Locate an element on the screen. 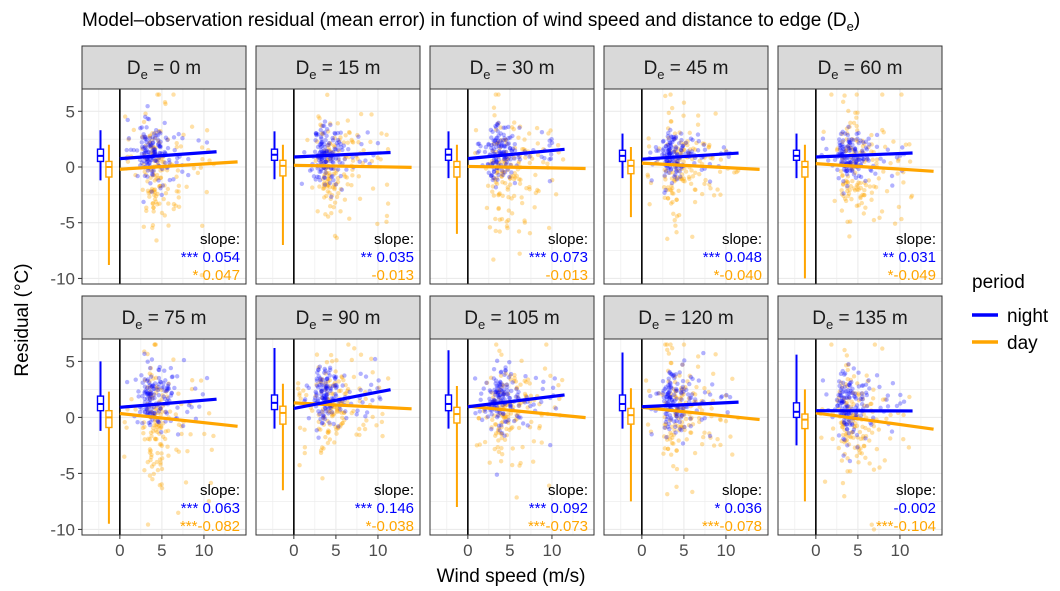 The height and width of the screenshot is (591, 1060). facet-strip-label: De = 75 m is located at coordinates (164, 320).